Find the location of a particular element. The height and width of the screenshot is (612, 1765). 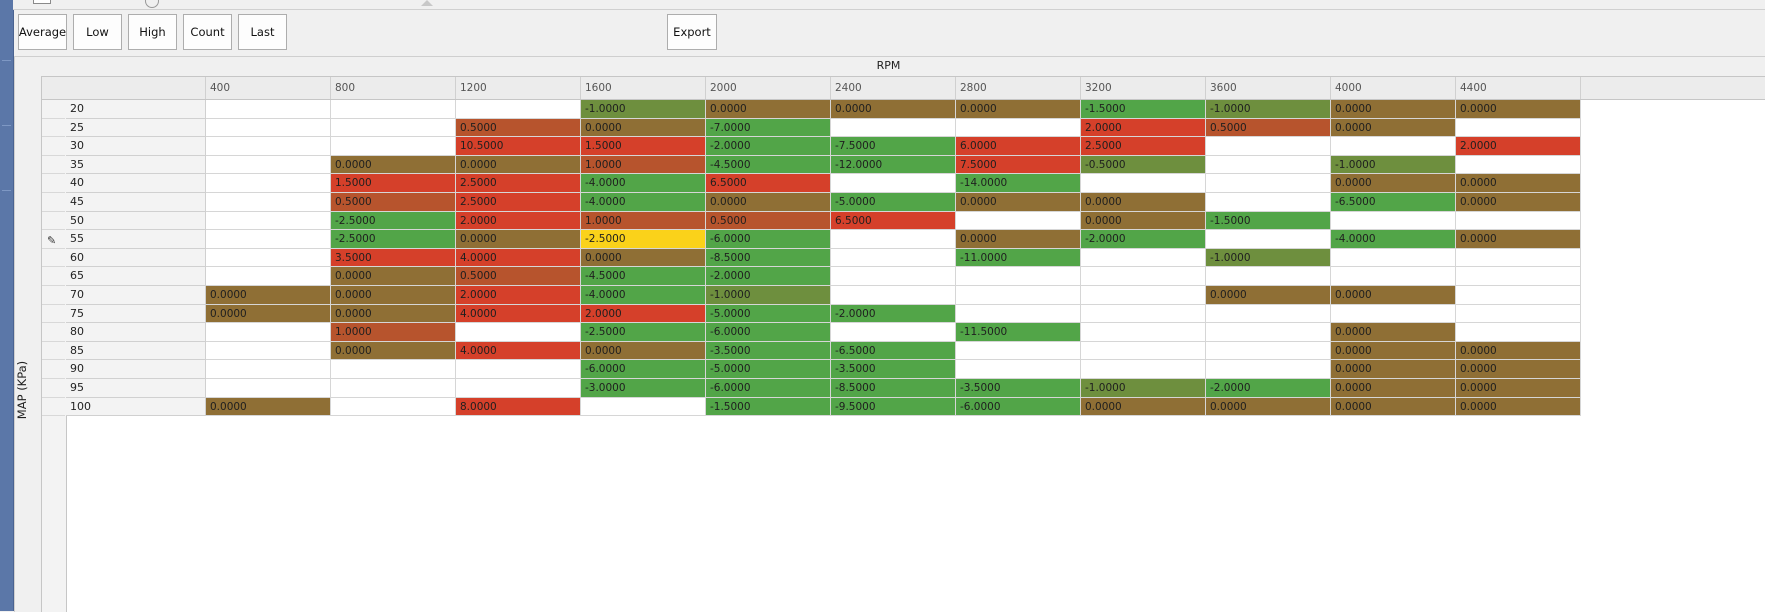

table-cell: -11.0000 is located at coordinates (1018, 258).